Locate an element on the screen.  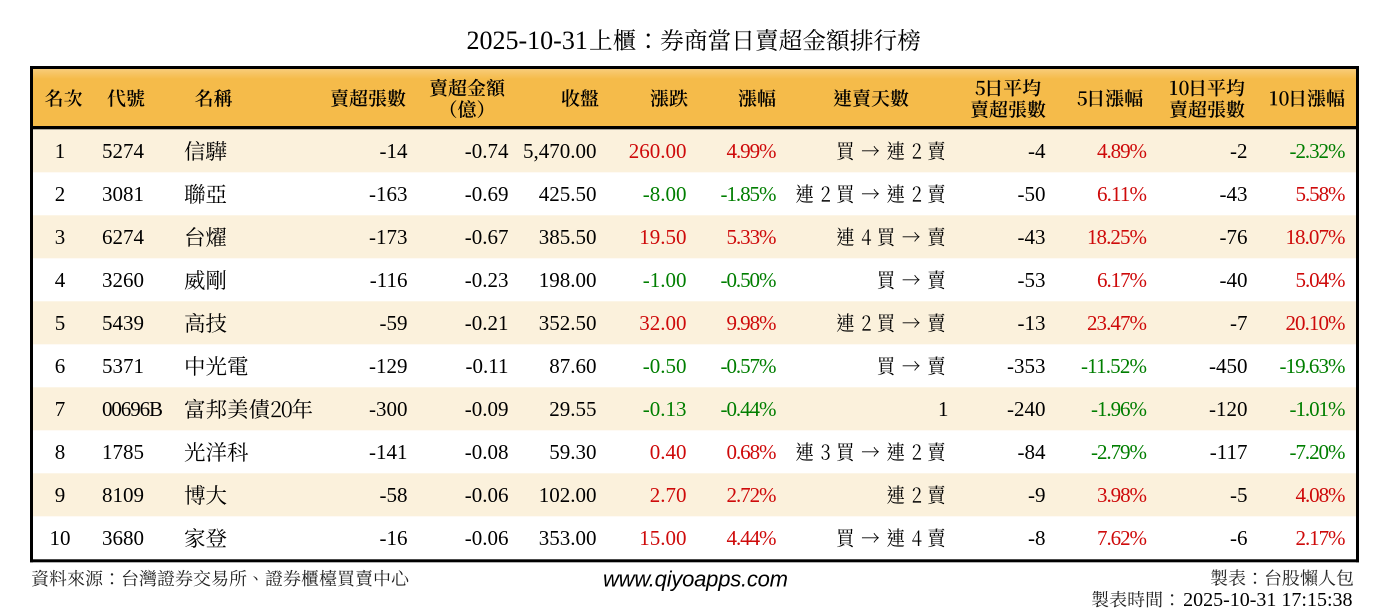
svg-text: 18.07% is located at coordinates (1316, 237).